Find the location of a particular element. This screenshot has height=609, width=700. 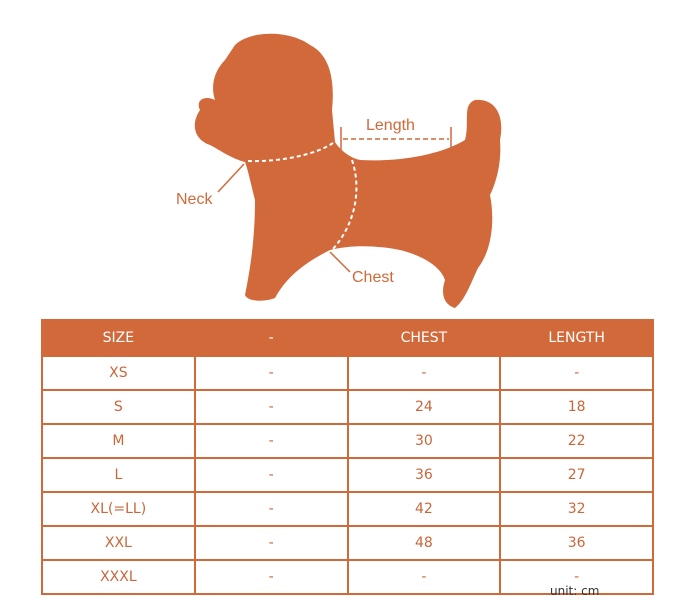

table-cell: XL(=LL) is located at coordinates (118, 509).